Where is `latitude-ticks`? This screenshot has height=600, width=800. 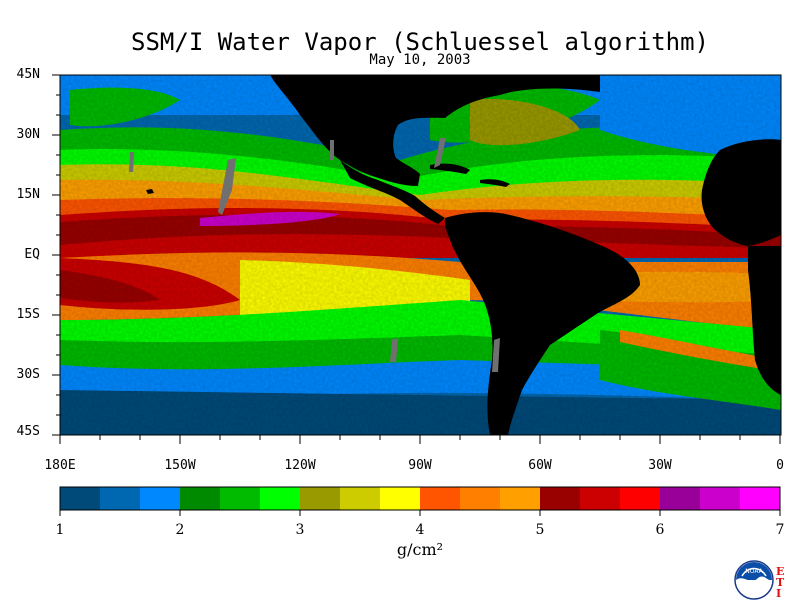 latitude-ticks is located at coordinates (56, 255).